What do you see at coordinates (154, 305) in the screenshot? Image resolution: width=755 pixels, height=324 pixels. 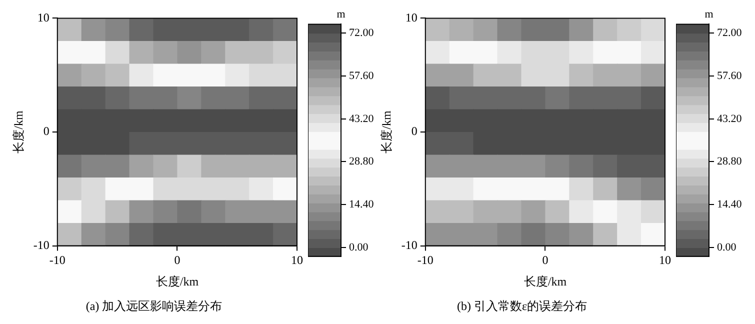 I see `text: (a) 加入远区影响误差分布` at bounding box center [154, 305].